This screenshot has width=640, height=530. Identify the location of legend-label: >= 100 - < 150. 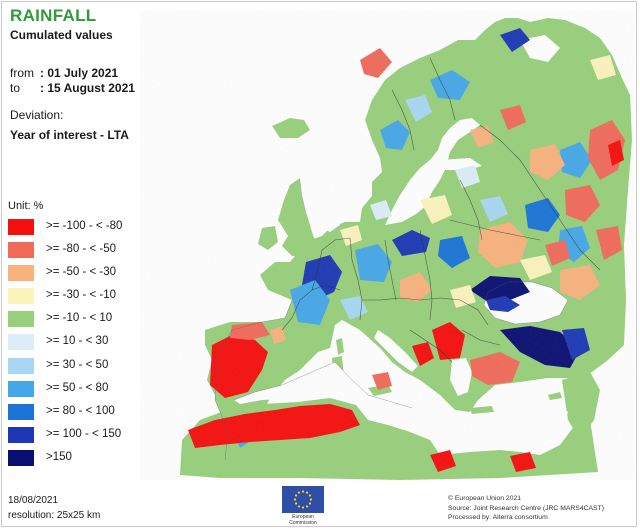
(84, 433).